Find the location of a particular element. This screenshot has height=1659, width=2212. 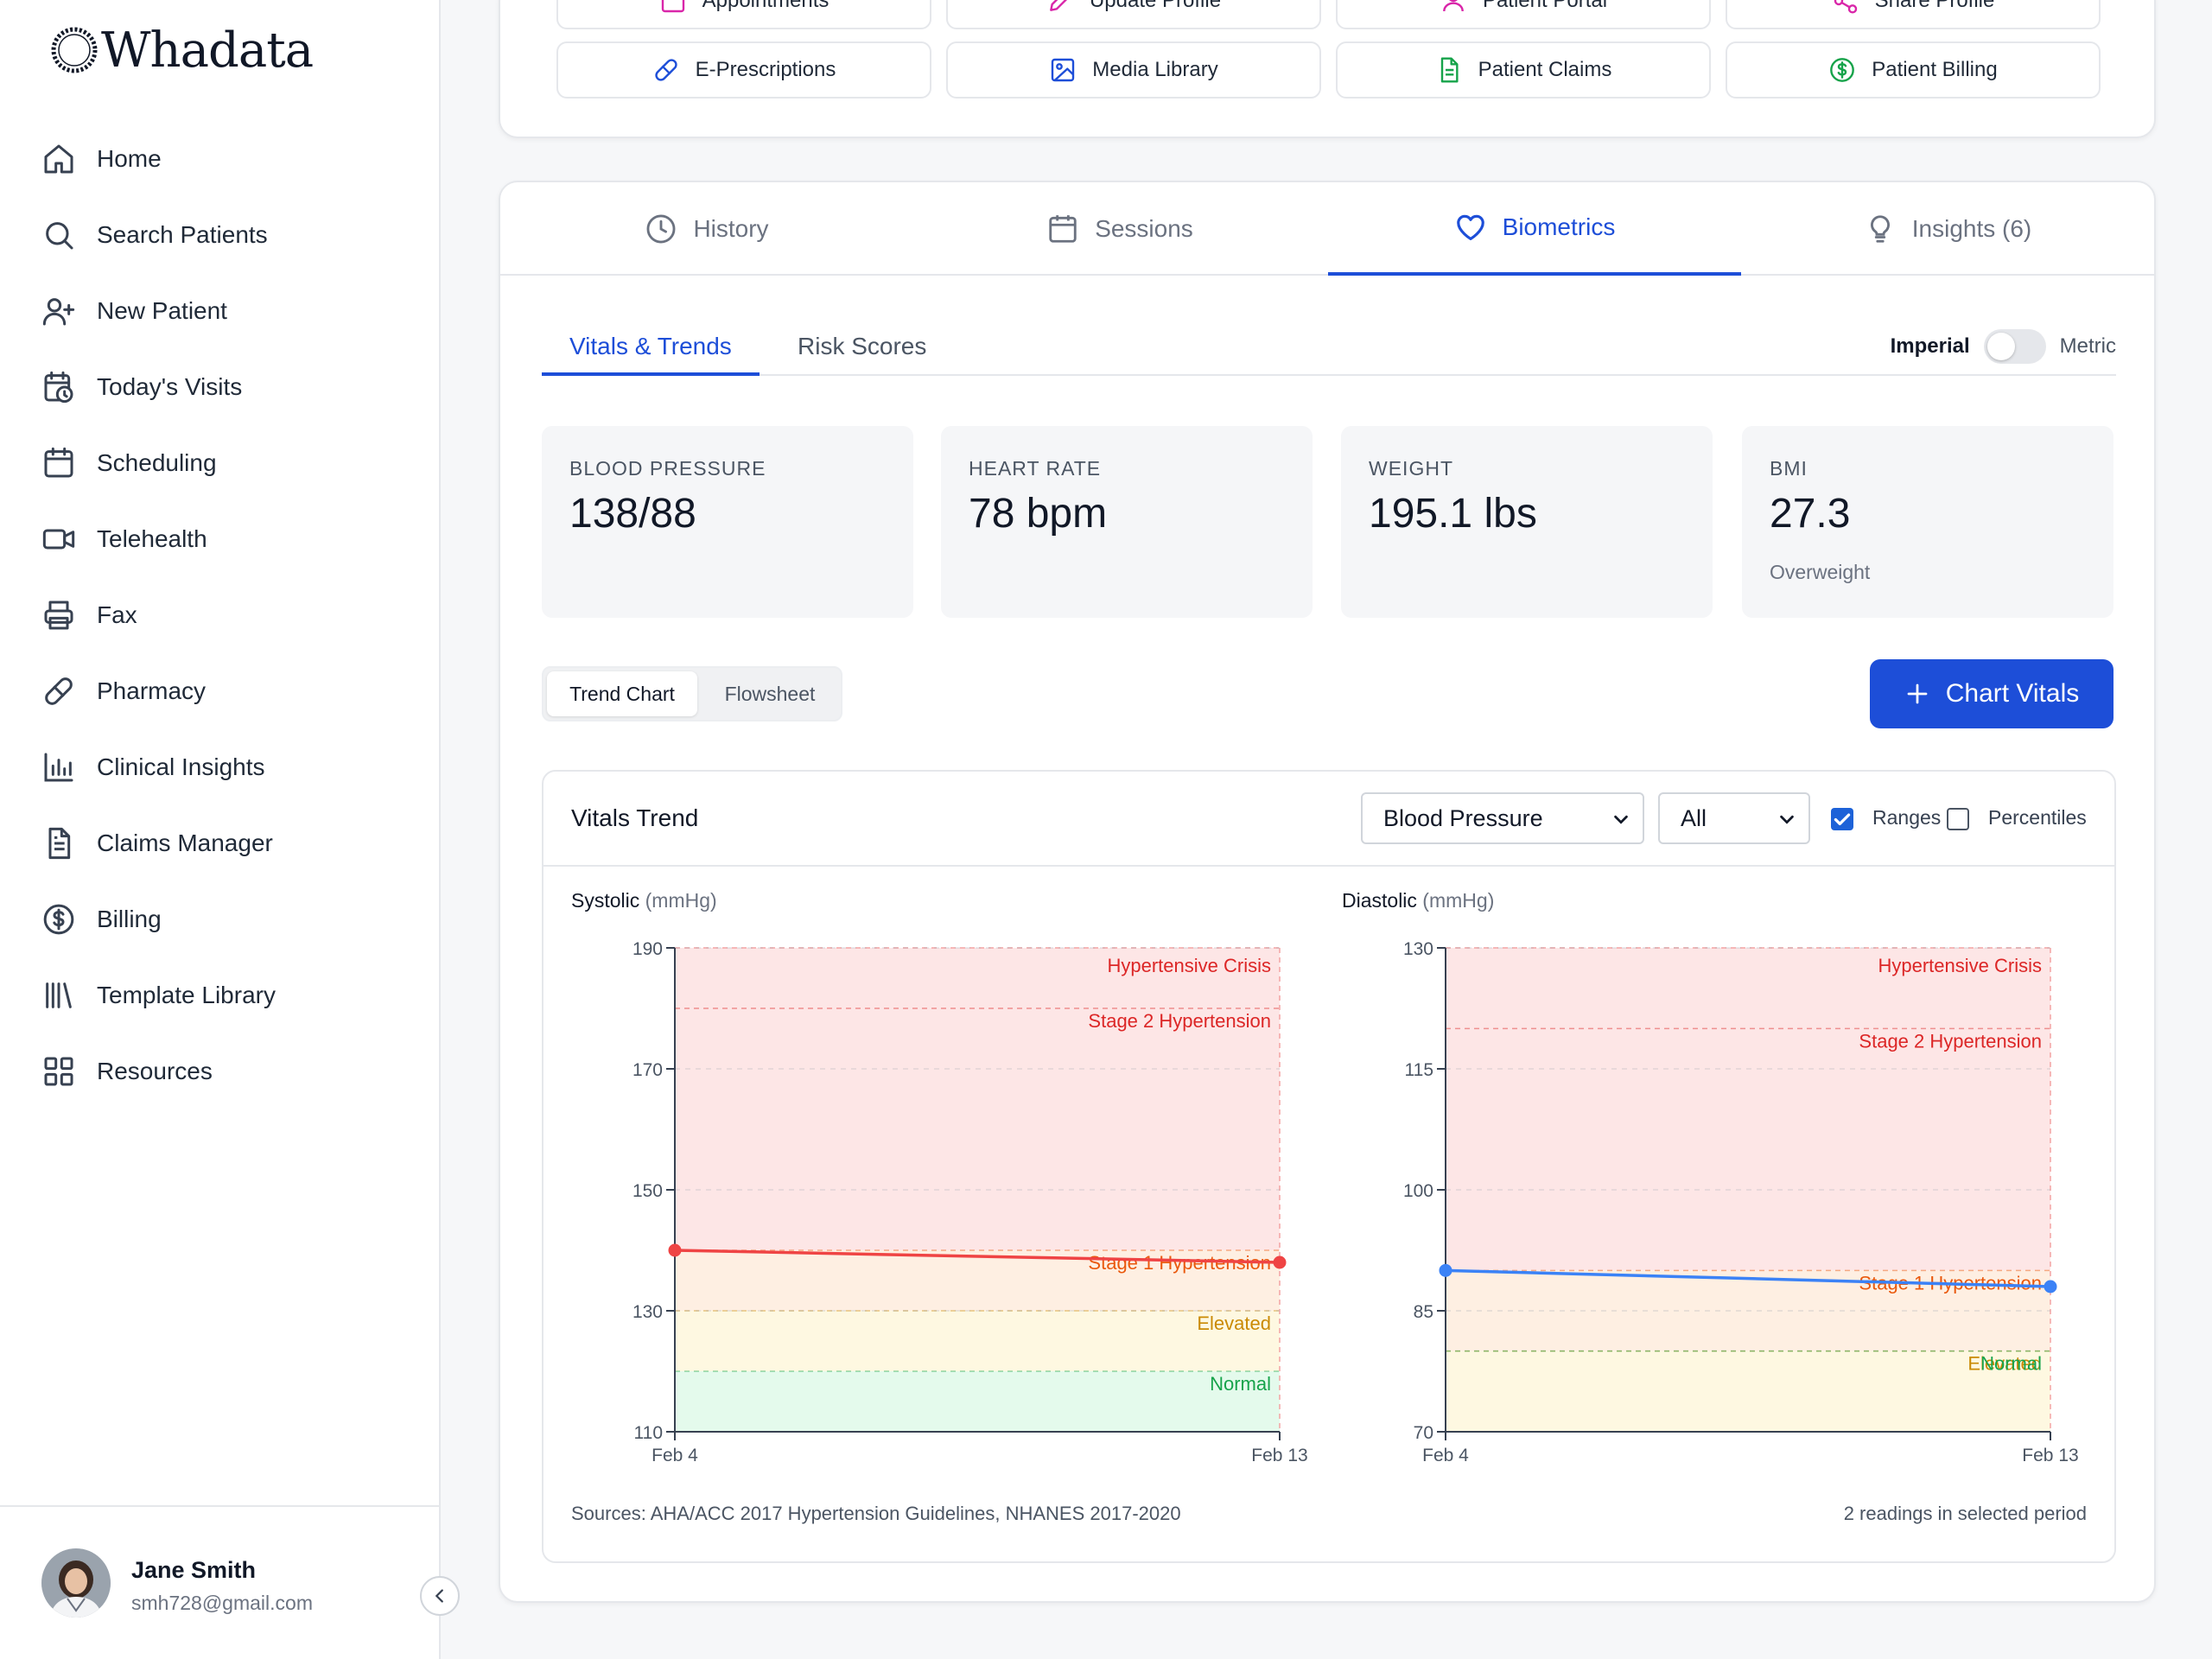

tab-biometrics: Biometrics is located at coordinates (1534, 229).